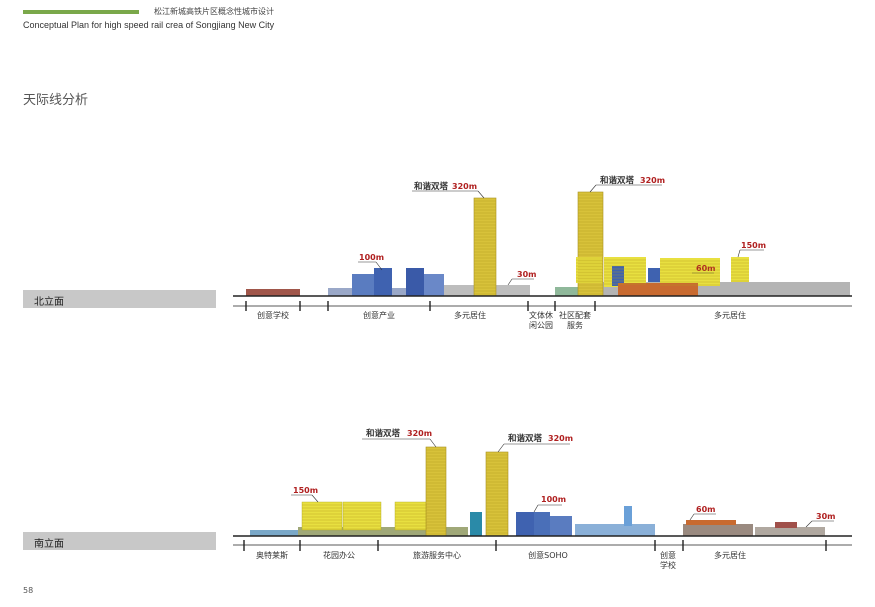  Describe the element at coordinates (273, 292) in the screenshot. I see `north-school-block` at that location.